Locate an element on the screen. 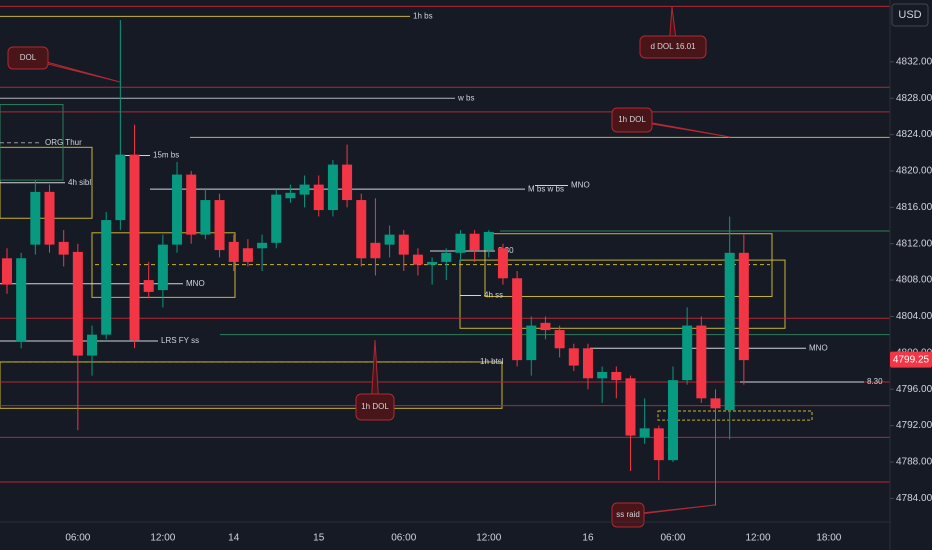  level-label: LRS FY ss is located at coordinates (180, 340).